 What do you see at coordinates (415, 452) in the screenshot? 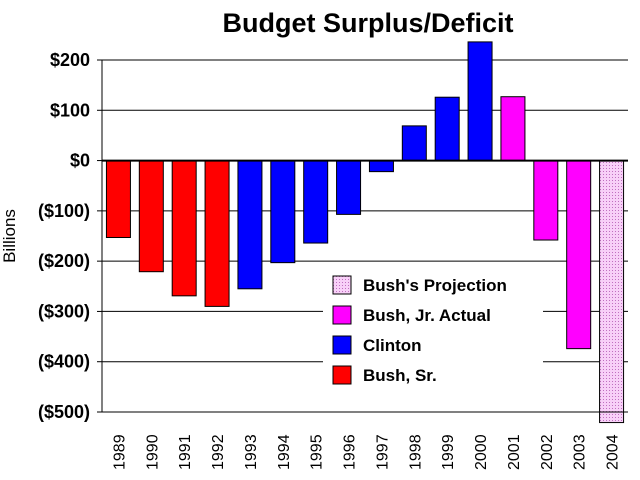
I see `x-tick-label: 1998` at bounding box center [415, 452].